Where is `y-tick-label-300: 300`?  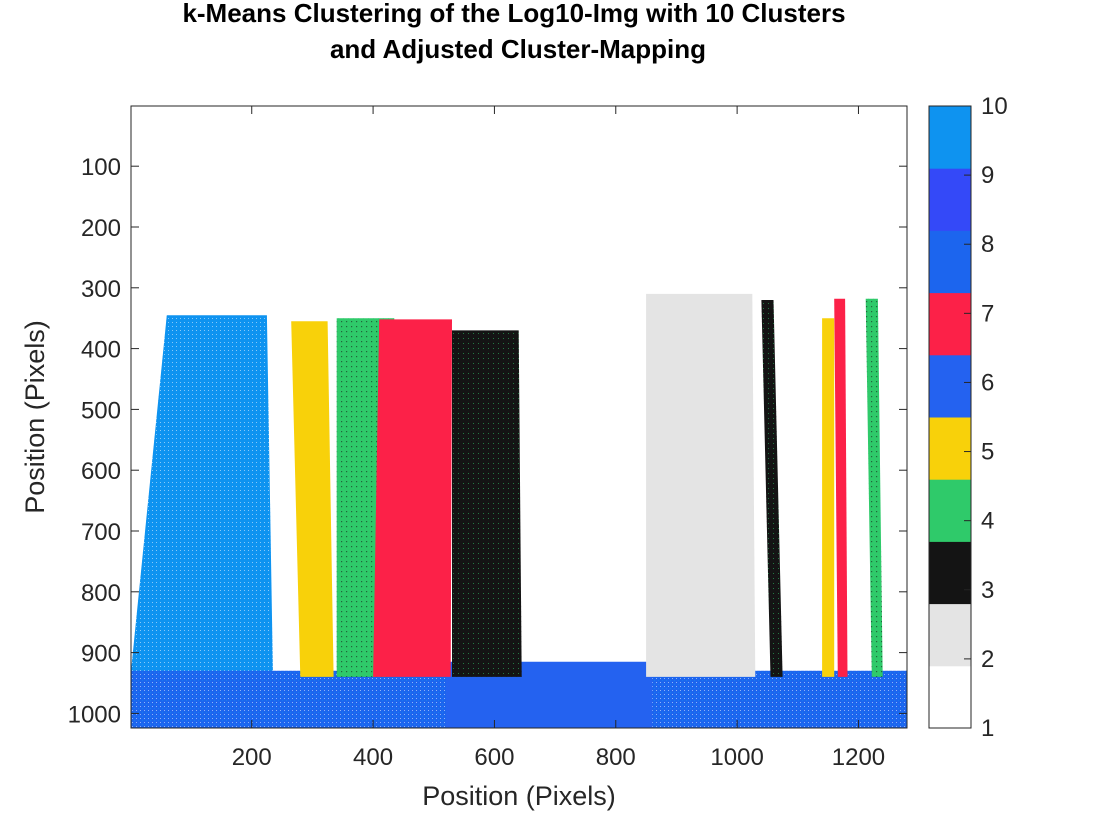 y-tick-label-300: 300 is located at coordinates (101, 289).